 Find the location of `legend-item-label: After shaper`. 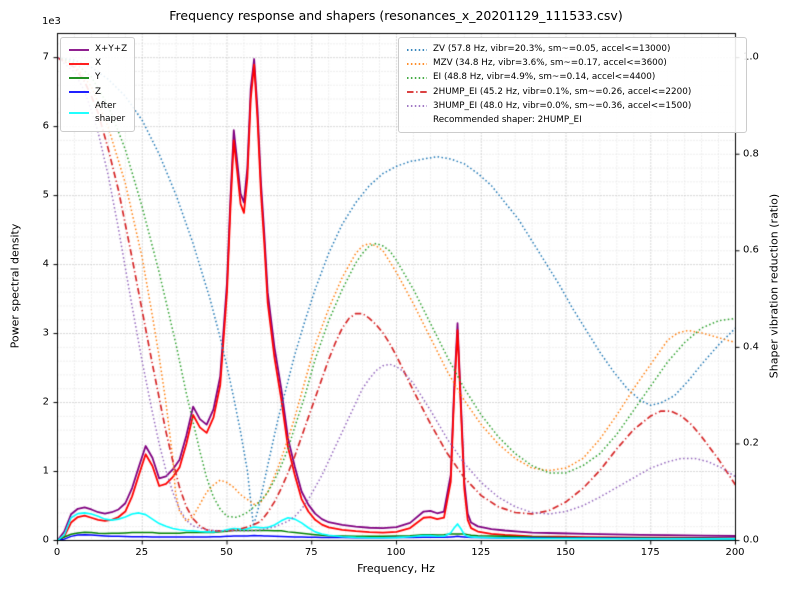

legend-item-label: After shaper is located at coordinates (110, 112).